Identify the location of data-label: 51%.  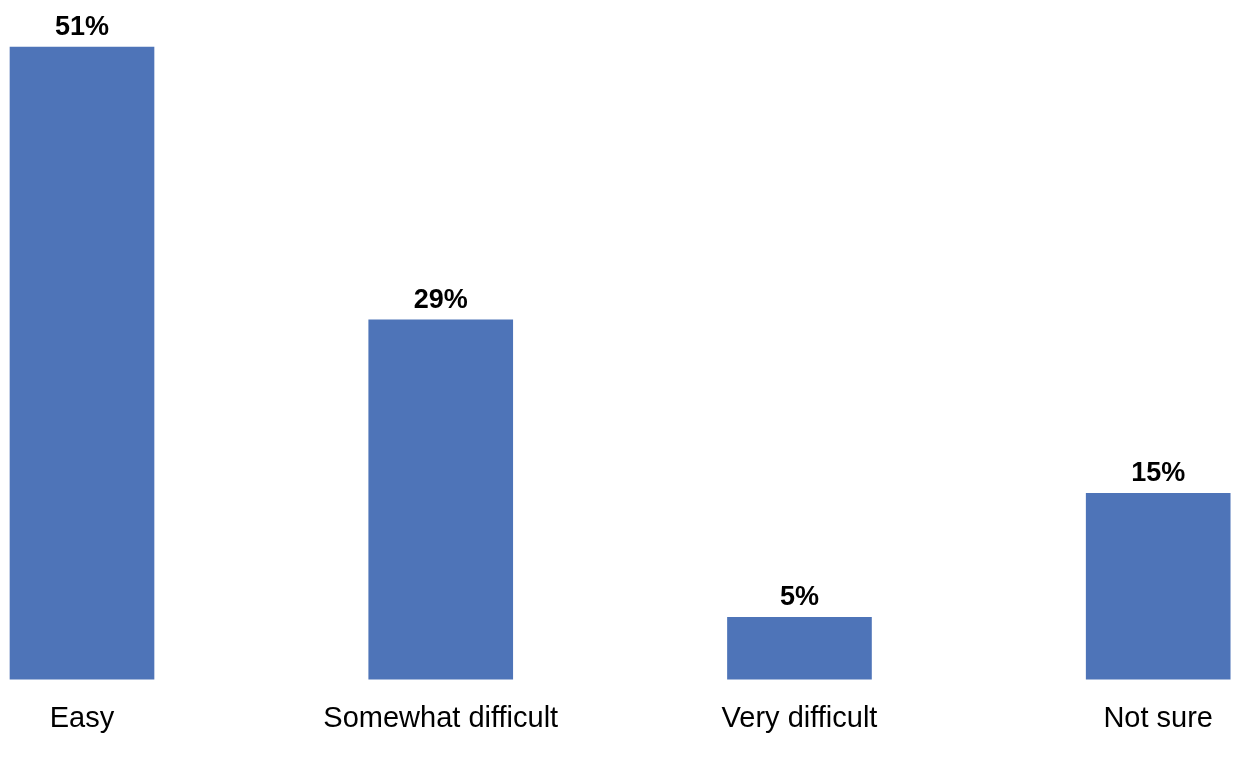
(82, 25).